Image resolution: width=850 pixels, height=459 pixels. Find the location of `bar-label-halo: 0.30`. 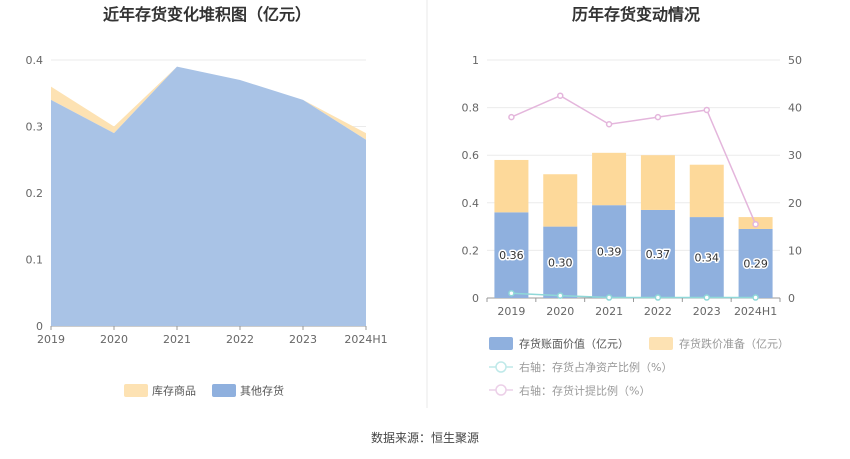

bar-label-halo: 0.30 is located at coordinates (560, 262).